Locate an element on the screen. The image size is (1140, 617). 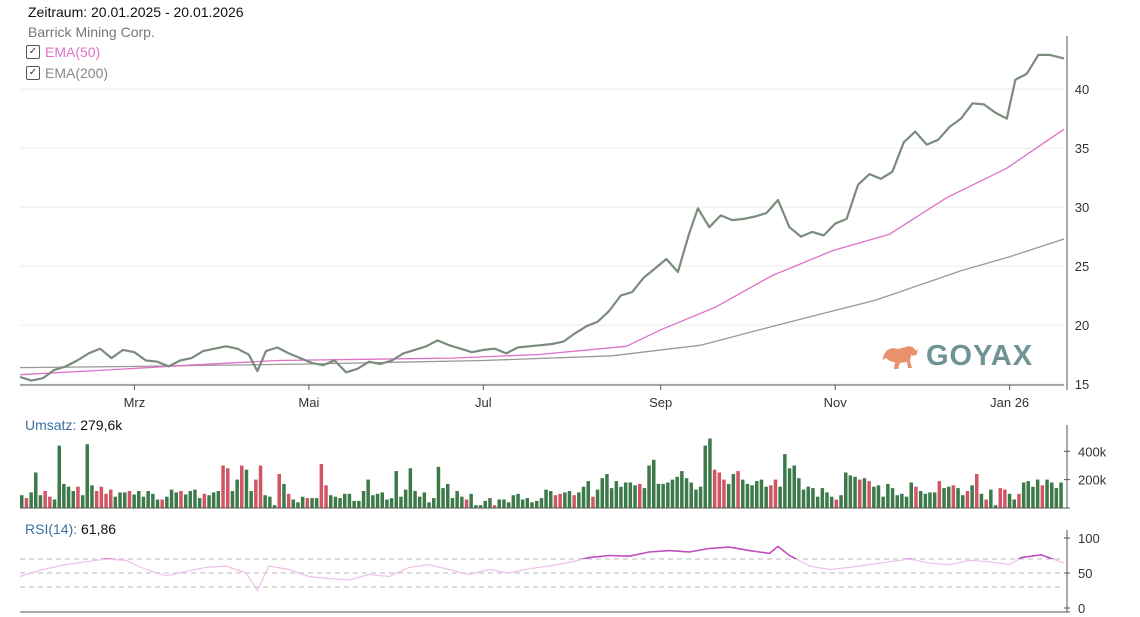
x-tick-label: Jan 26 is located at coordinates (1009, 402).